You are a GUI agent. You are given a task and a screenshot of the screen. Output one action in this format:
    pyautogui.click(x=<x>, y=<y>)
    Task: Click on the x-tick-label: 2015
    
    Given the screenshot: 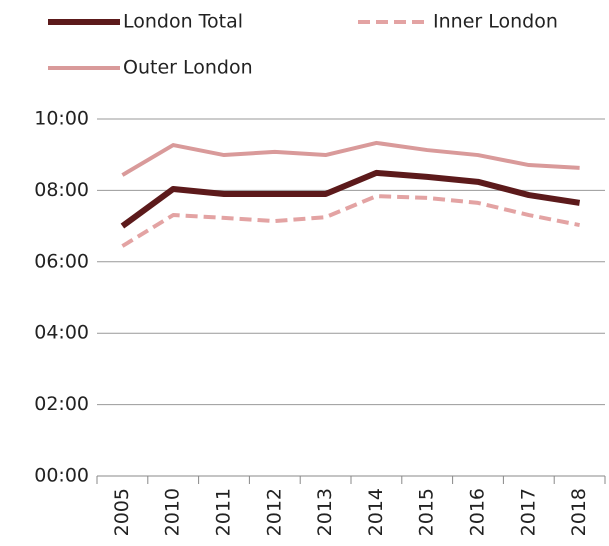 What is the action you would take?
    pyautogui.click(x=427, y=512)
    